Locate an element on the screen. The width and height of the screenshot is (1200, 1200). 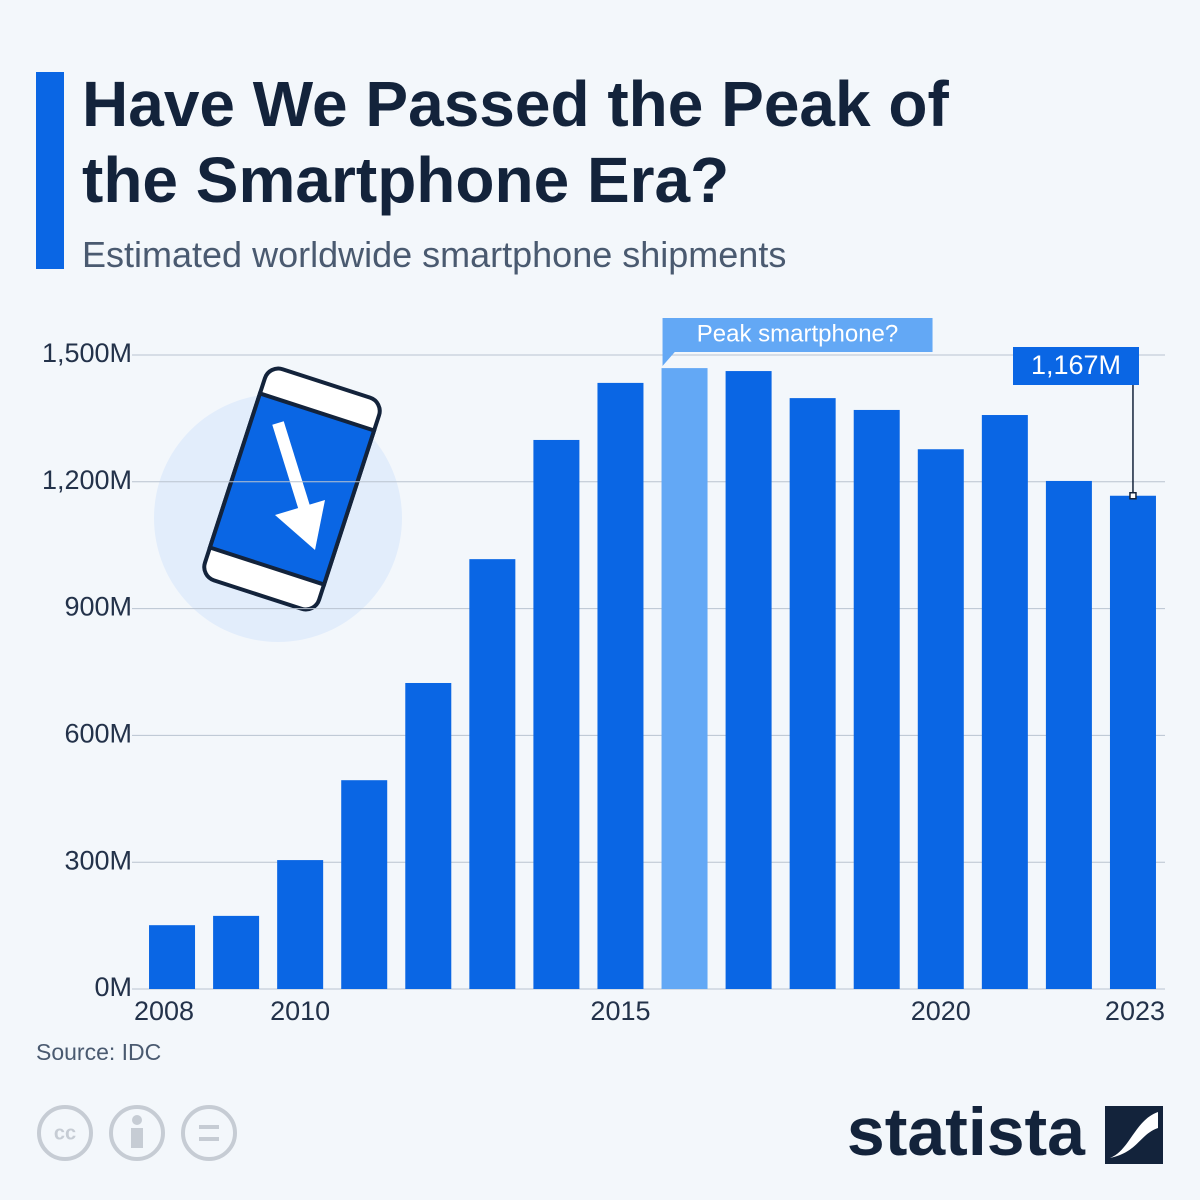
x-tick-label: 2010 is located at coordinates (300, 1011).